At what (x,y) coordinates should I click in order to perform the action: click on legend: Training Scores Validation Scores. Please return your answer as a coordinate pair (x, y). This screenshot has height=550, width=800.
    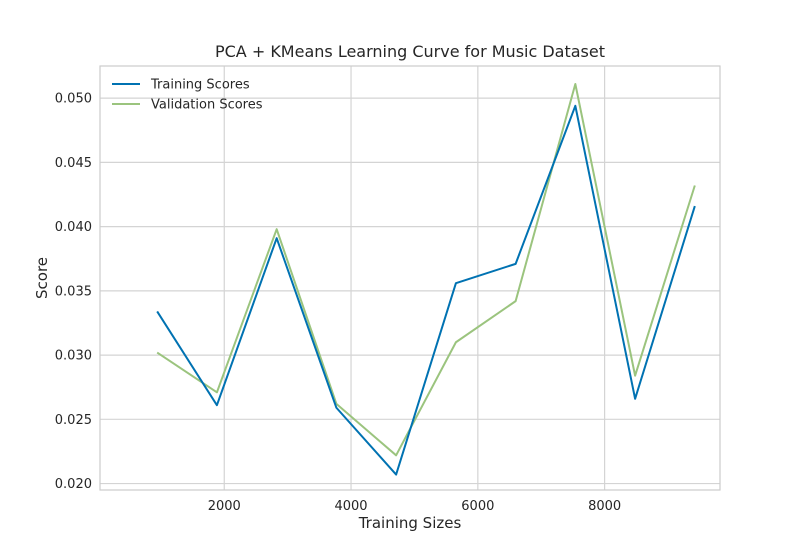
    Looking at the image, I should click on (187, 95).